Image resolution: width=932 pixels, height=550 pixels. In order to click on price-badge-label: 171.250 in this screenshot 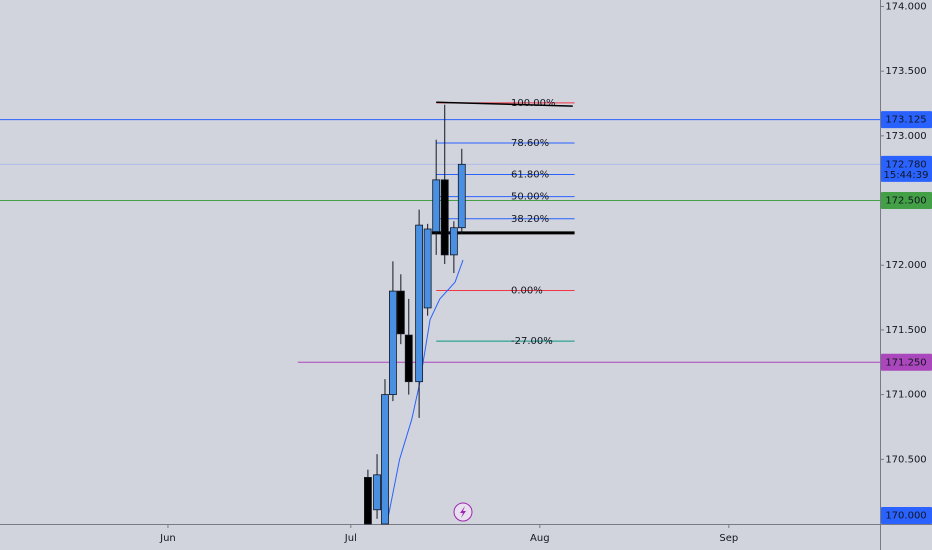, I will do `click(905, 362)`.